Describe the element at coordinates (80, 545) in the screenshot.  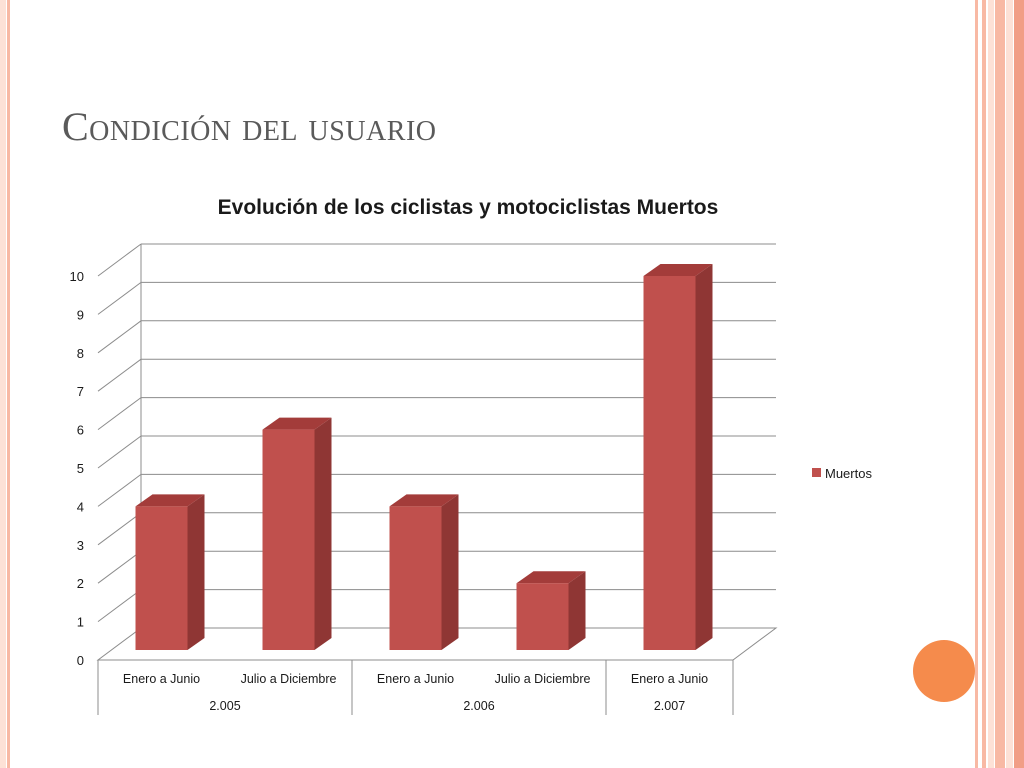
I see `y-tick-label: 3` at that location.